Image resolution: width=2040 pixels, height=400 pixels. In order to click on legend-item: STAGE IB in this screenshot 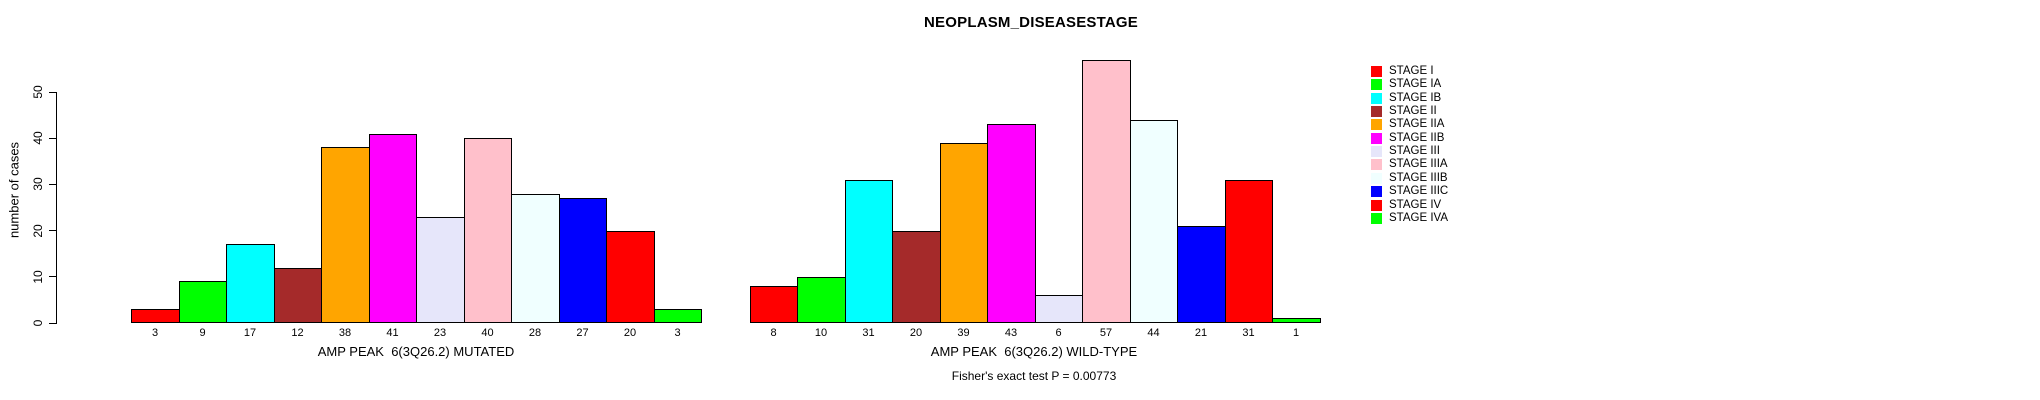, I will do `click(1431, 98)`.